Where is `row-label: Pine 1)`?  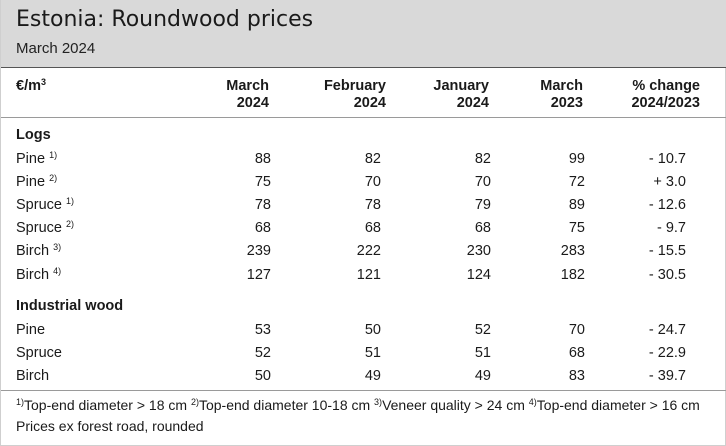 row-label: Pine 1) is located at coordinates (37, 159).